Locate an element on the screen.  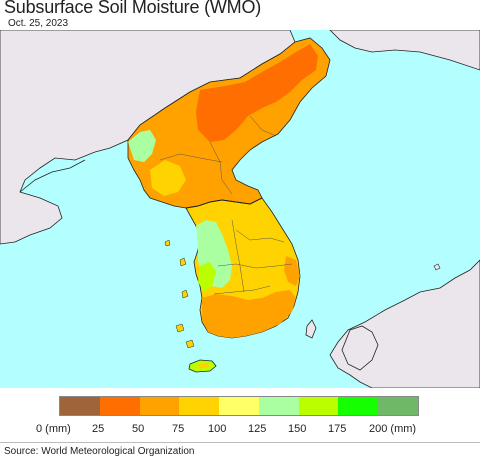
legend-color-bar is located at coordinates (239, 406).